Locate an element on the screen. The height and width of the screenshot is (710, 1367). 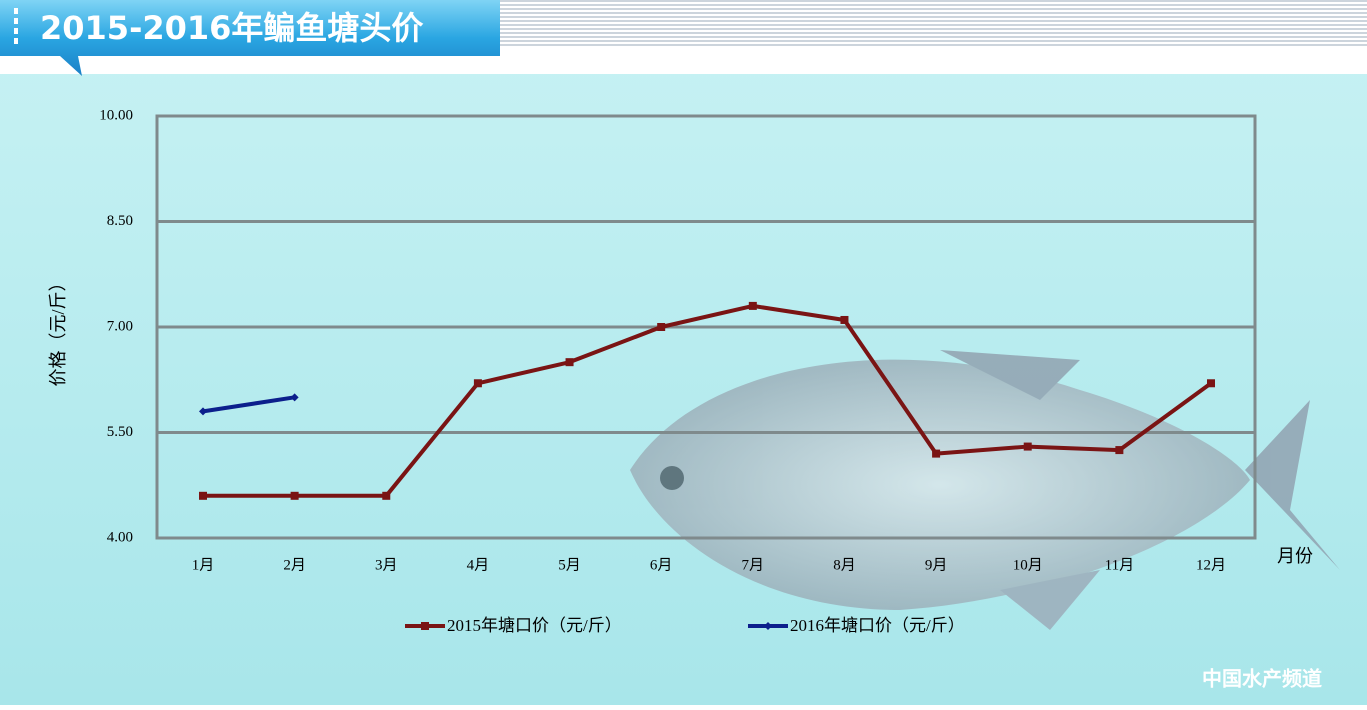
x-tick-label: 10月 is located at coordinates (1028, 565).